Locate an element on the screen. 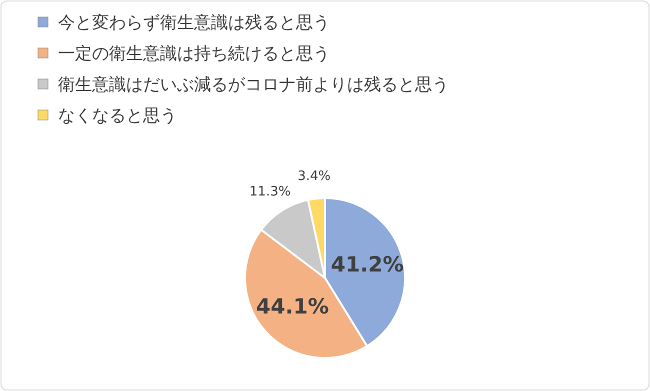 The width and height of the screenshot is (650, 391). data-label: 3.4% is located at coordinates (314, 176).